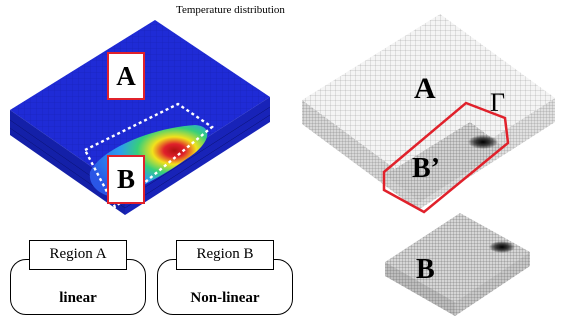 The height and width of the screenshot is (320, 568). I want to click on left-plate-front-right, so click(197, 156).